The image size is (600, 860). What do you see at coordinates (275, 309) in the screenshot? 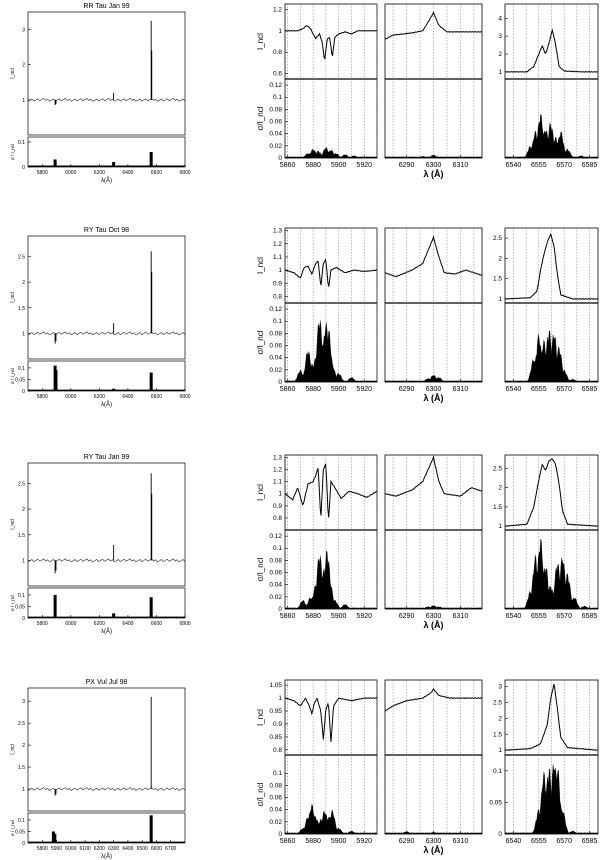
I see `y-tick-label: 0.12` at bounding box center [275, 309].